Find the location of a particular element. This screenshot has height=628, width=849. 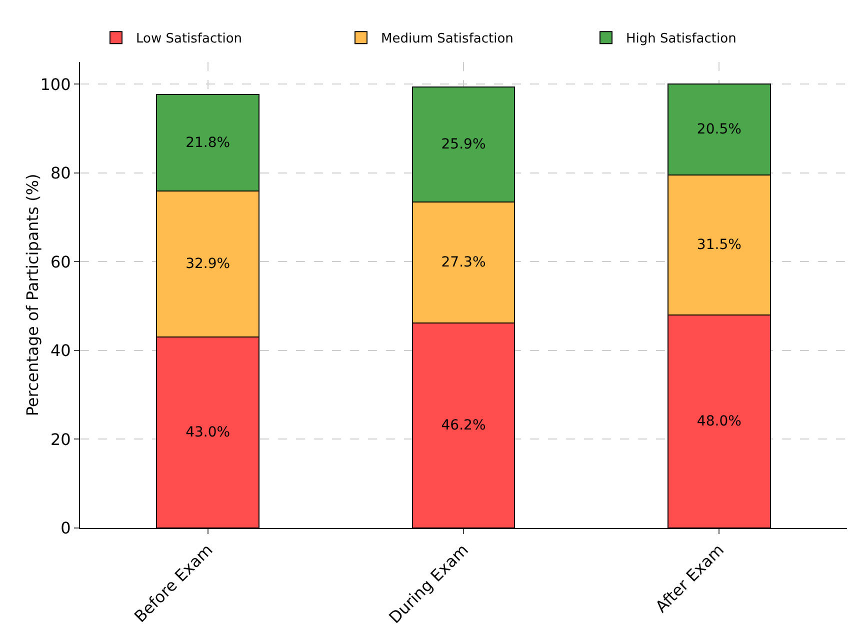

y-axis-title: Percentage of Participants (%) is located at coordinates (32, 295).